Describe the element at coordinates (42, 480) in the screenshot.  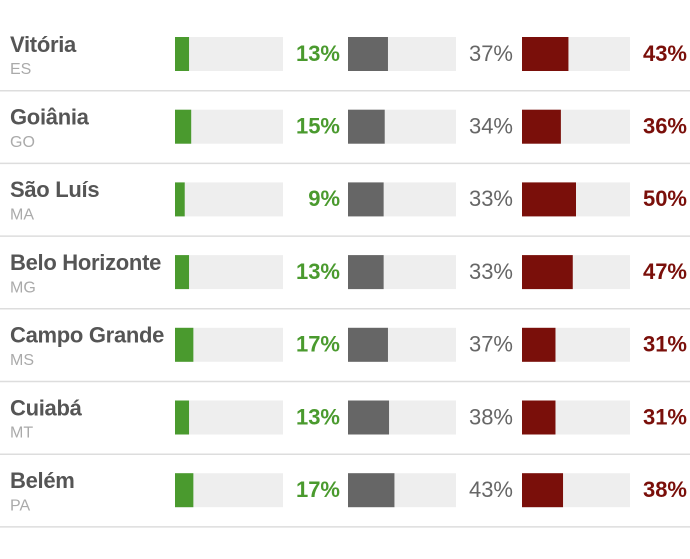
I see `city-name: Belém` at that location.